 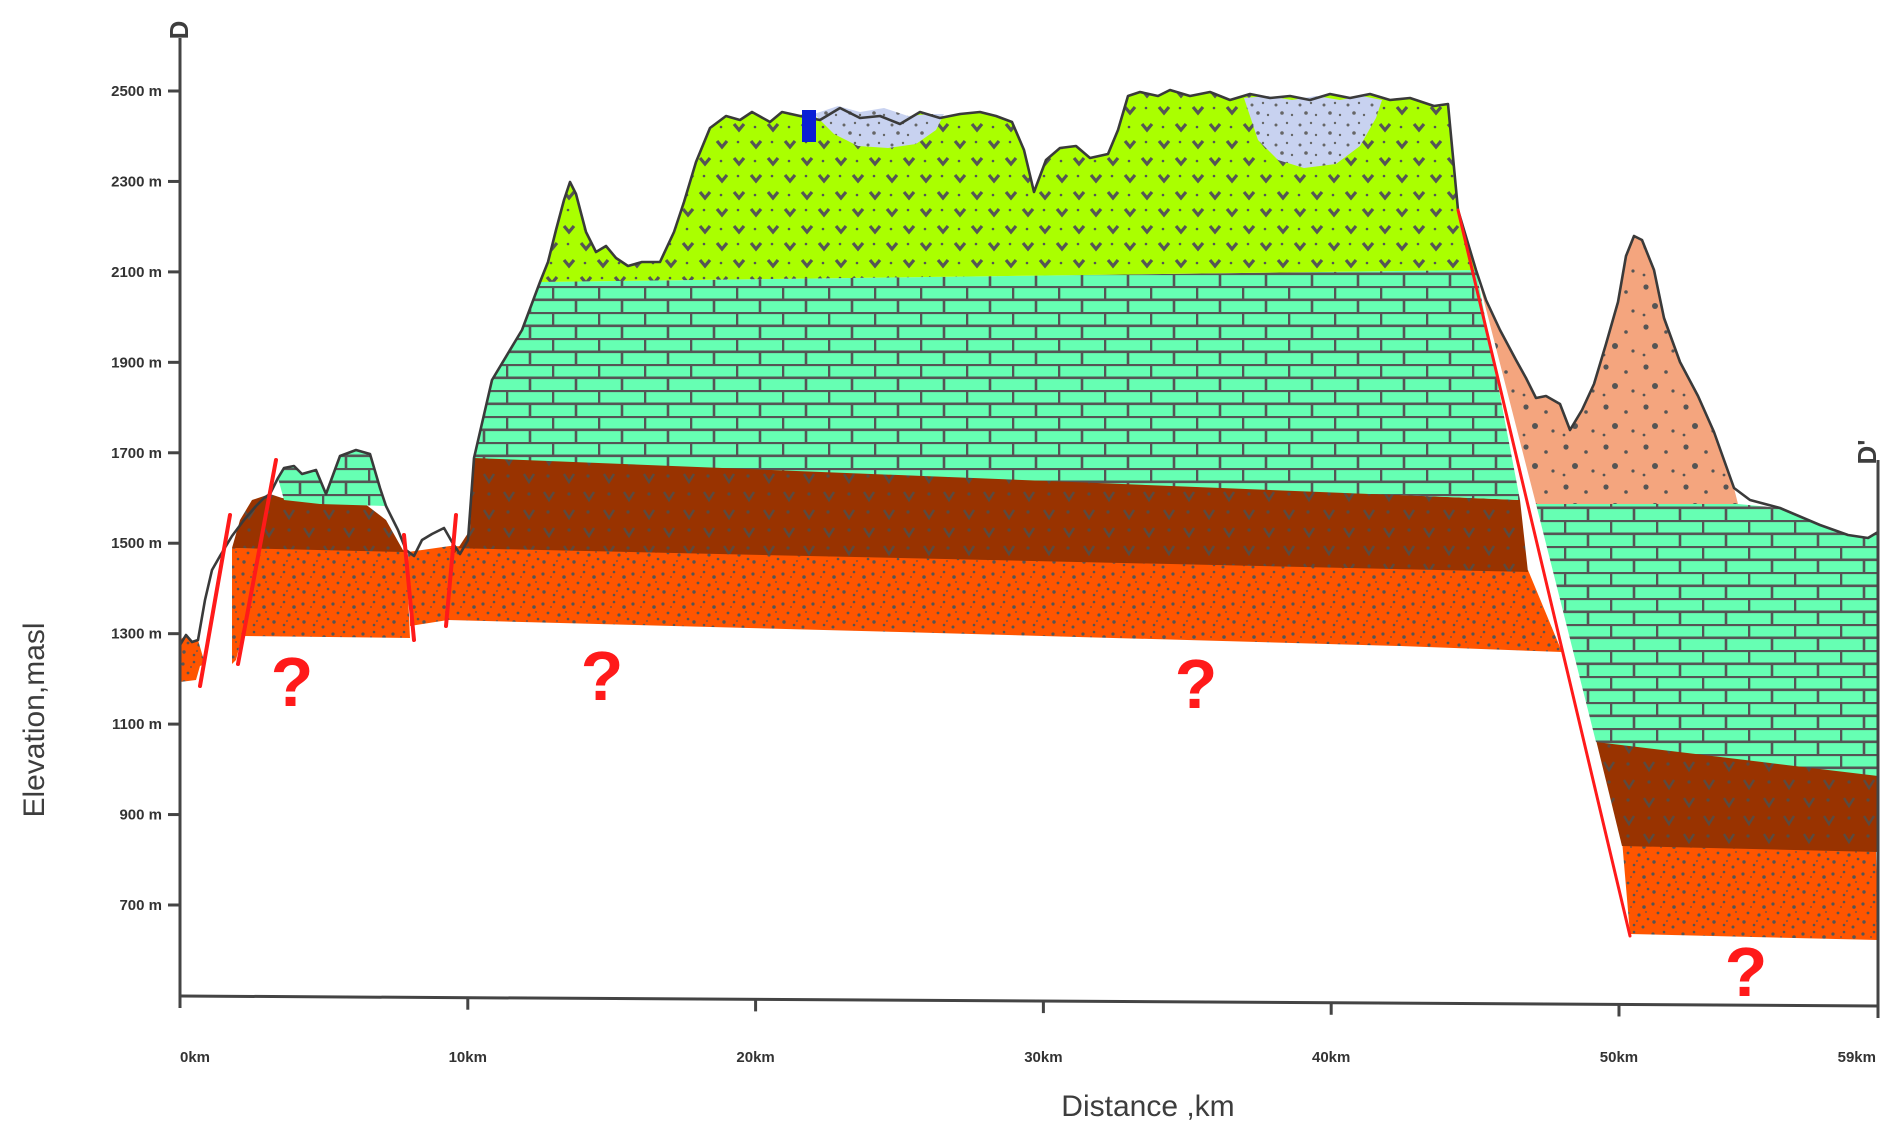 What do you see at coordinates (34, 719) in the screenshot?
I see `y-axis-title: Elevation,masl` at bounding box center [34, 719].